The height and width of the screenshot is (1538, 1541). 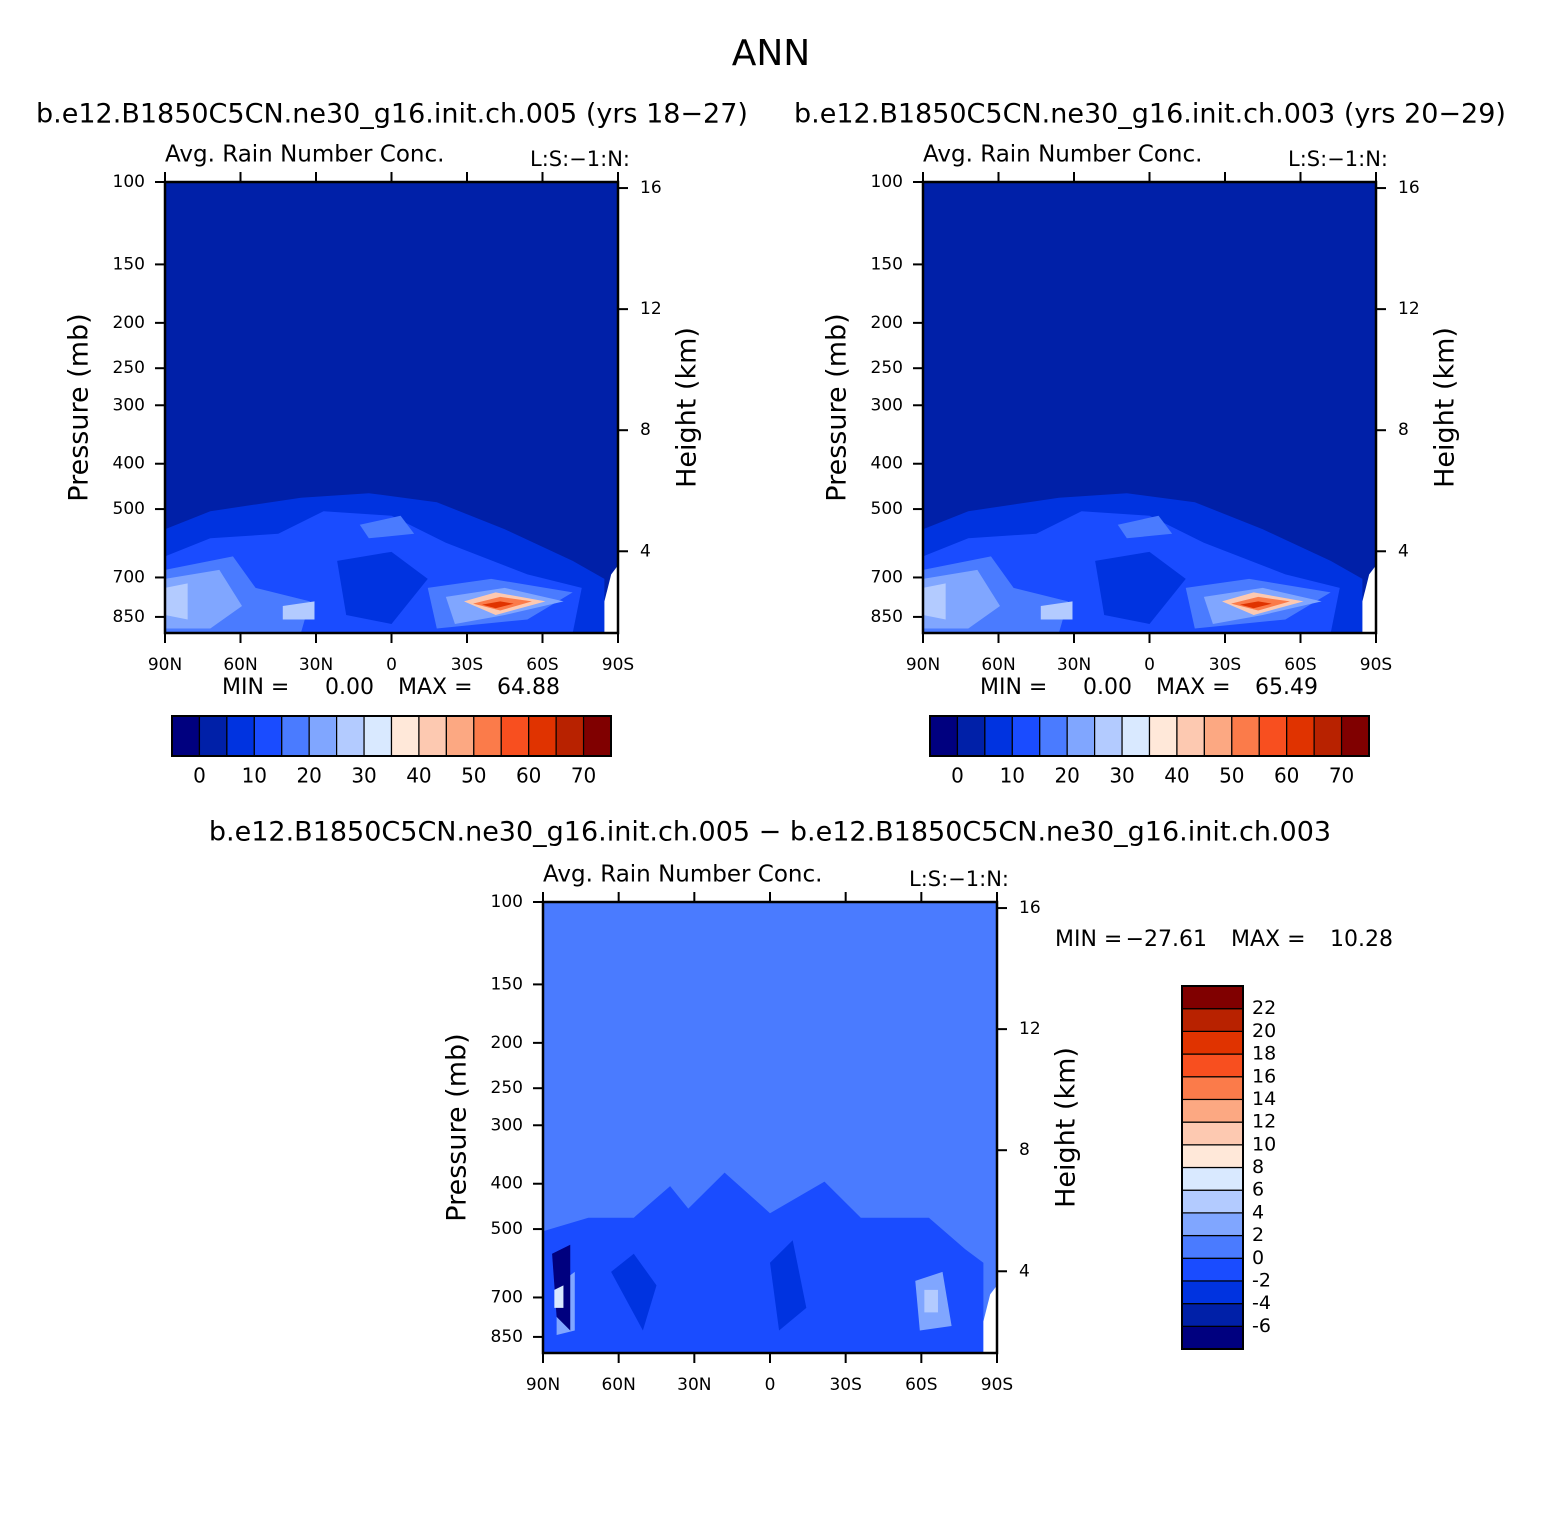 I want to click on min-value: −27.61, so click(x=1166, y=939).